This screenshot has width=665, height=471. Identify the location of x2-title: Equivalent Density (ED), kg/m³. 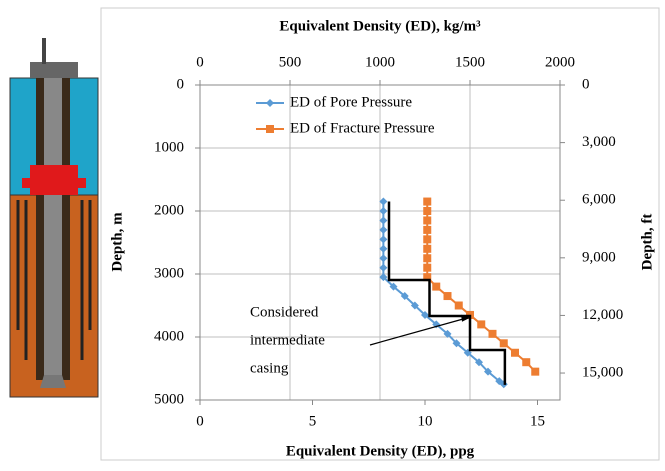
(380, 26).